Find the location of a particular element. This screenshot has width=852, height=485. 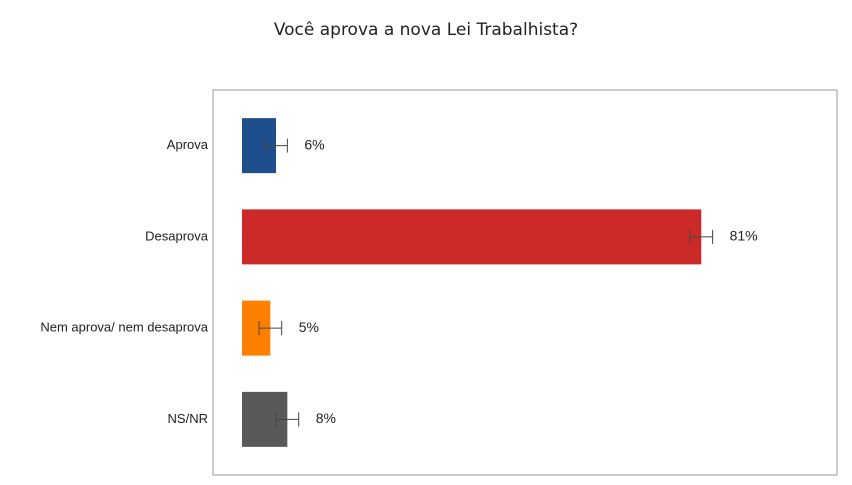

value-label: 5% is located at coordinates (309, 327).